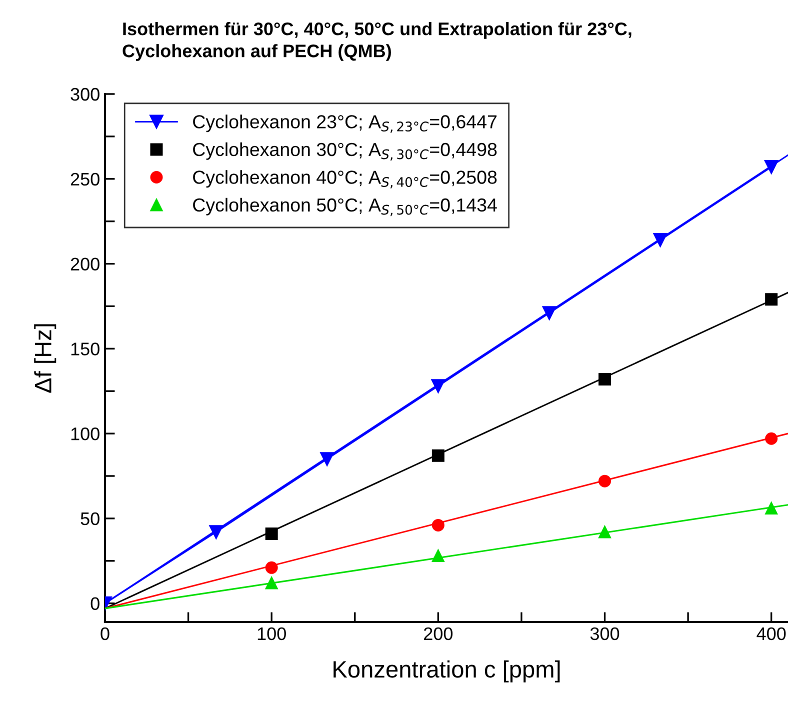 This screenshot has width=788, height=702. What do you see at coordinates (345, 151) in the screenshot?
I see `legend-label: Cyclohexanon 30°C; A$_{S,30°C}$=0,4498` at bounding box center [345, 151].